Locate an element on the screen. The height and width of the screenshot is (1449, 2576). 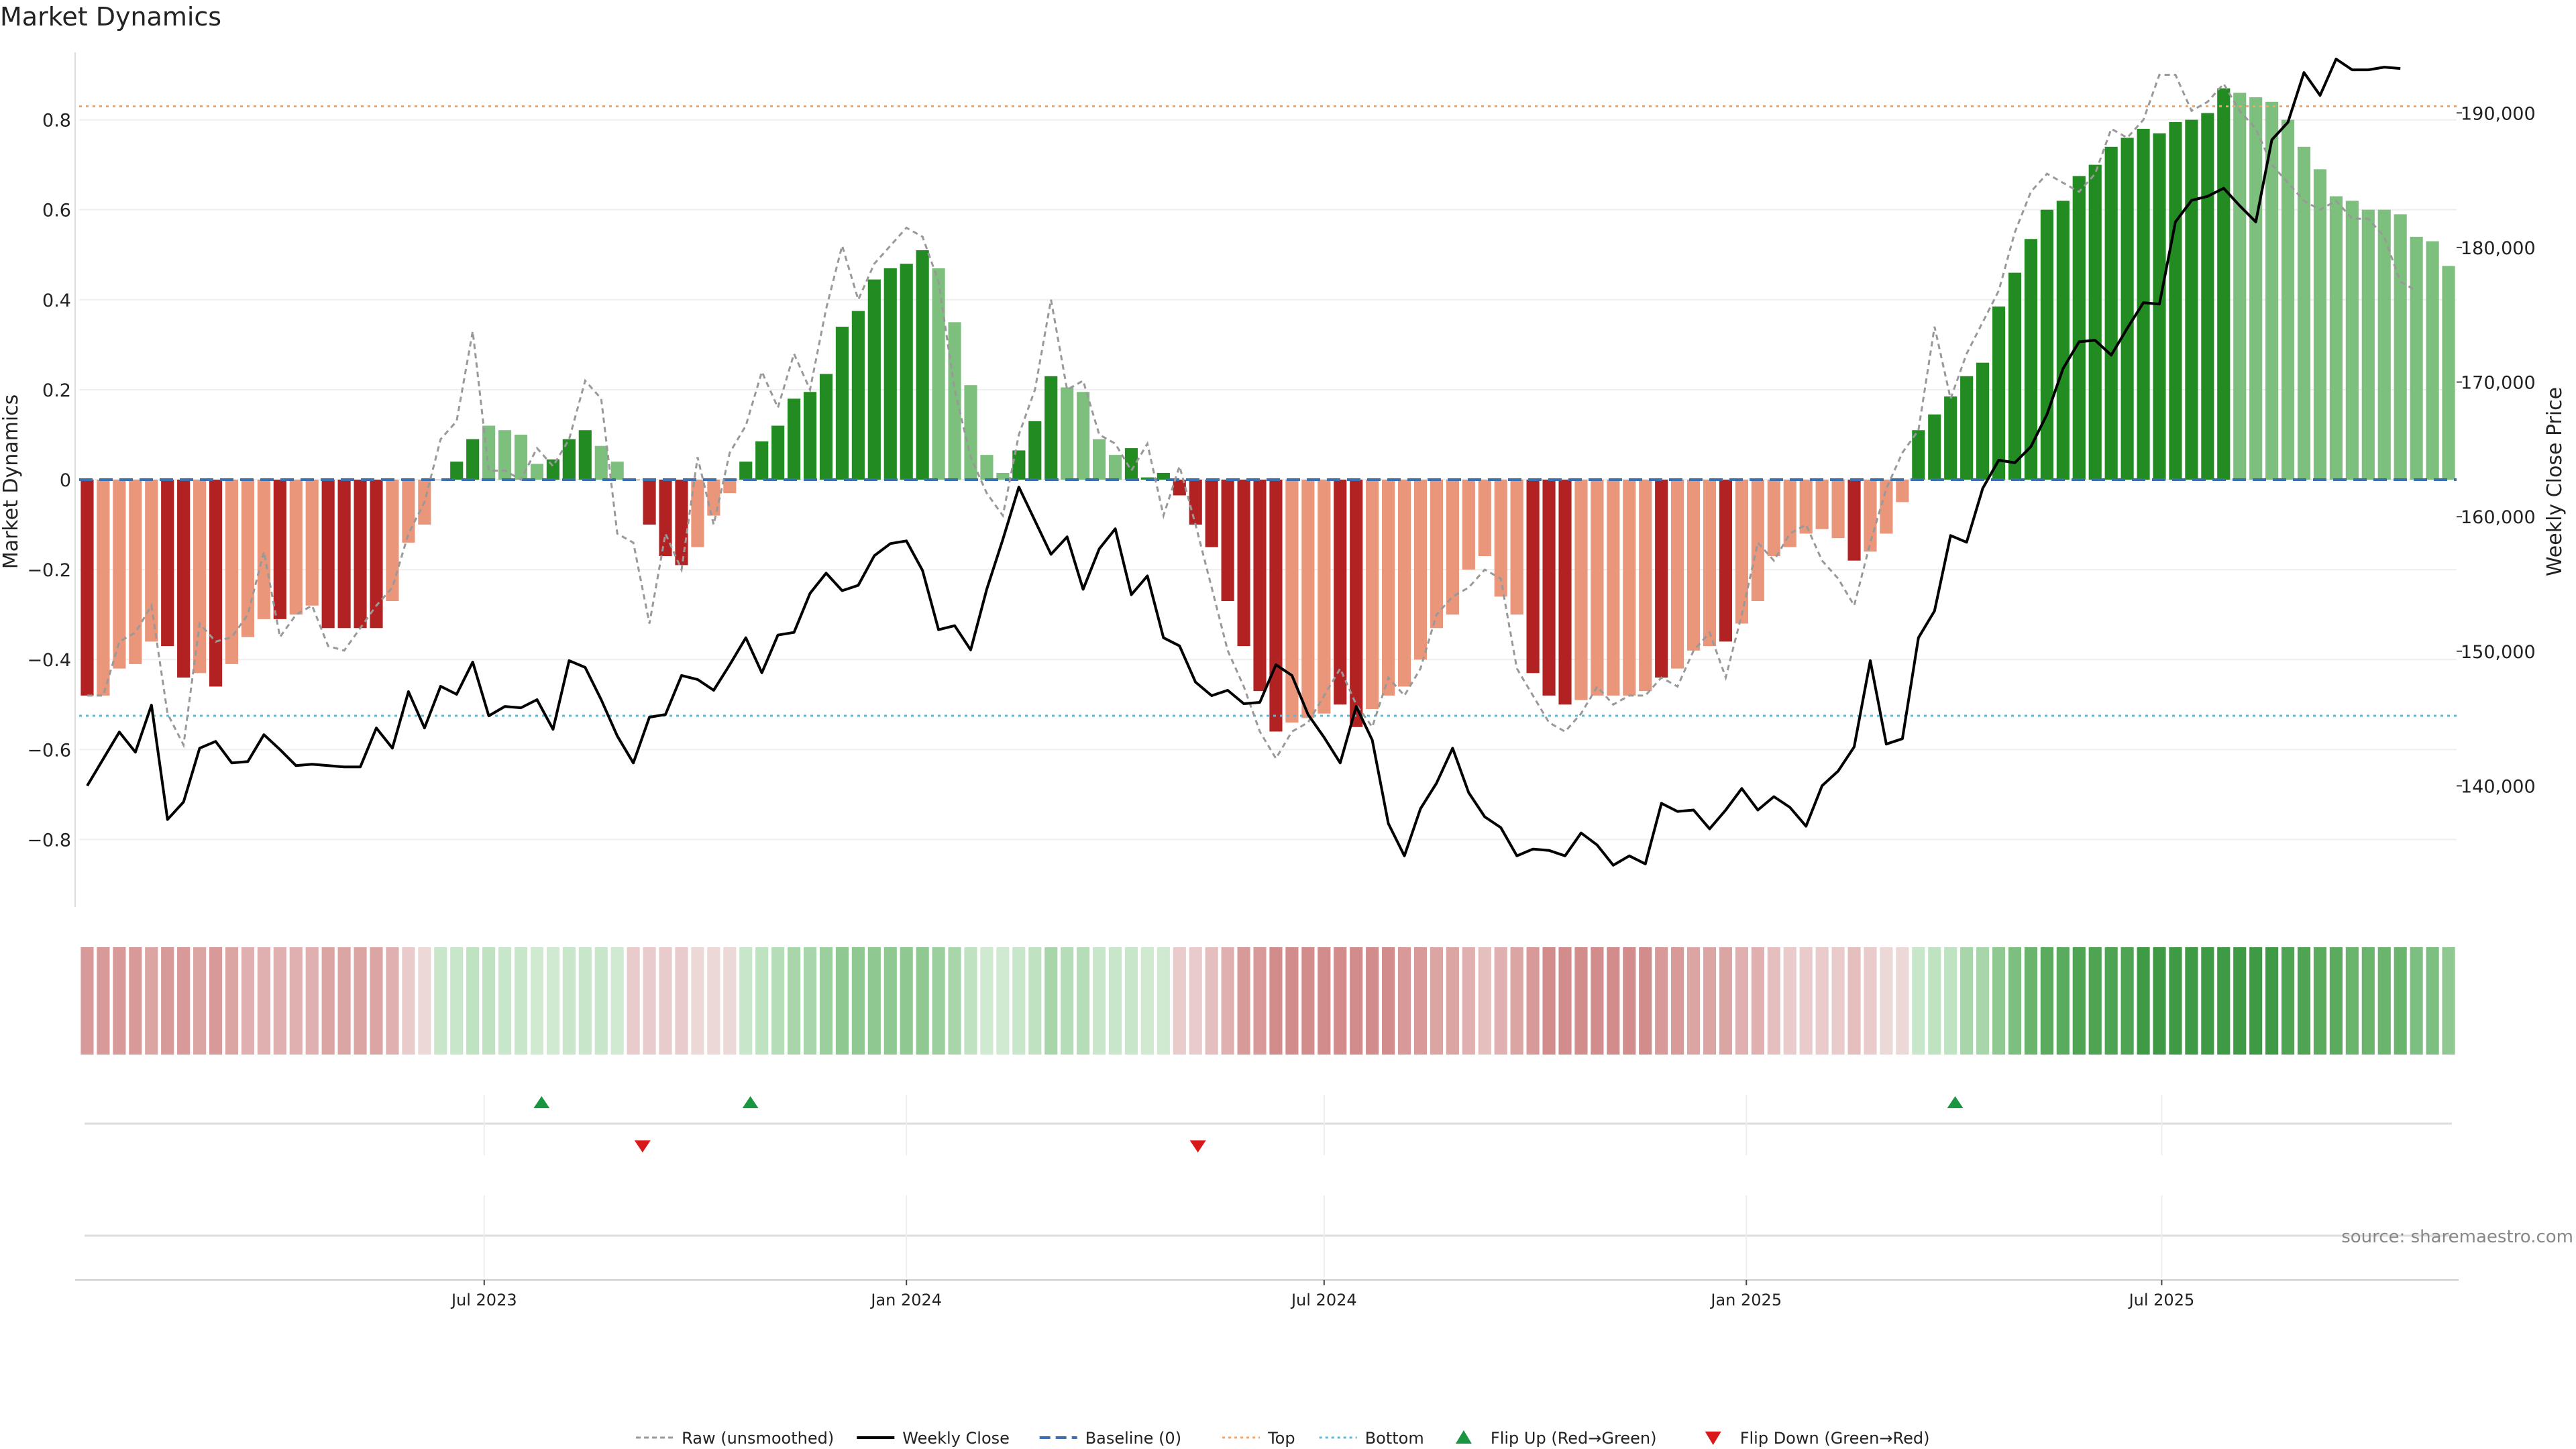
y2-tick-label: 150,000 is located at coordinates (2498, 652).